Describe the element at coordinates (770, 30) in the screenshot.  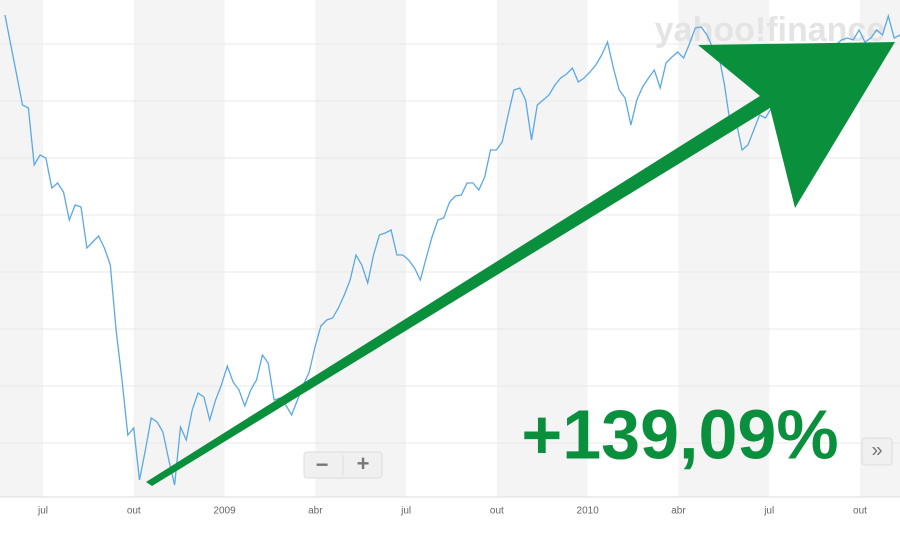
I see `watermark: yahoo!finance` at that location.